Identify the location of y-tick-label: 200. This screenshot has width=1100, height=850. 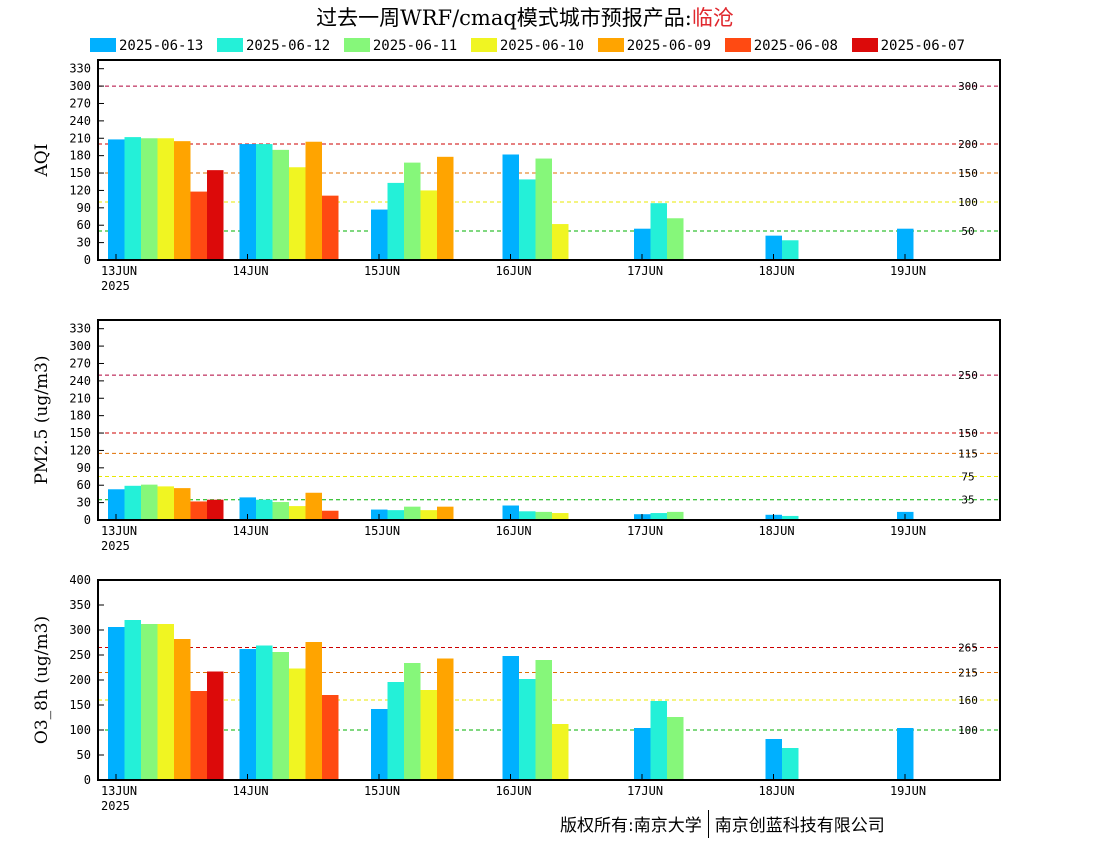
(80, 680).